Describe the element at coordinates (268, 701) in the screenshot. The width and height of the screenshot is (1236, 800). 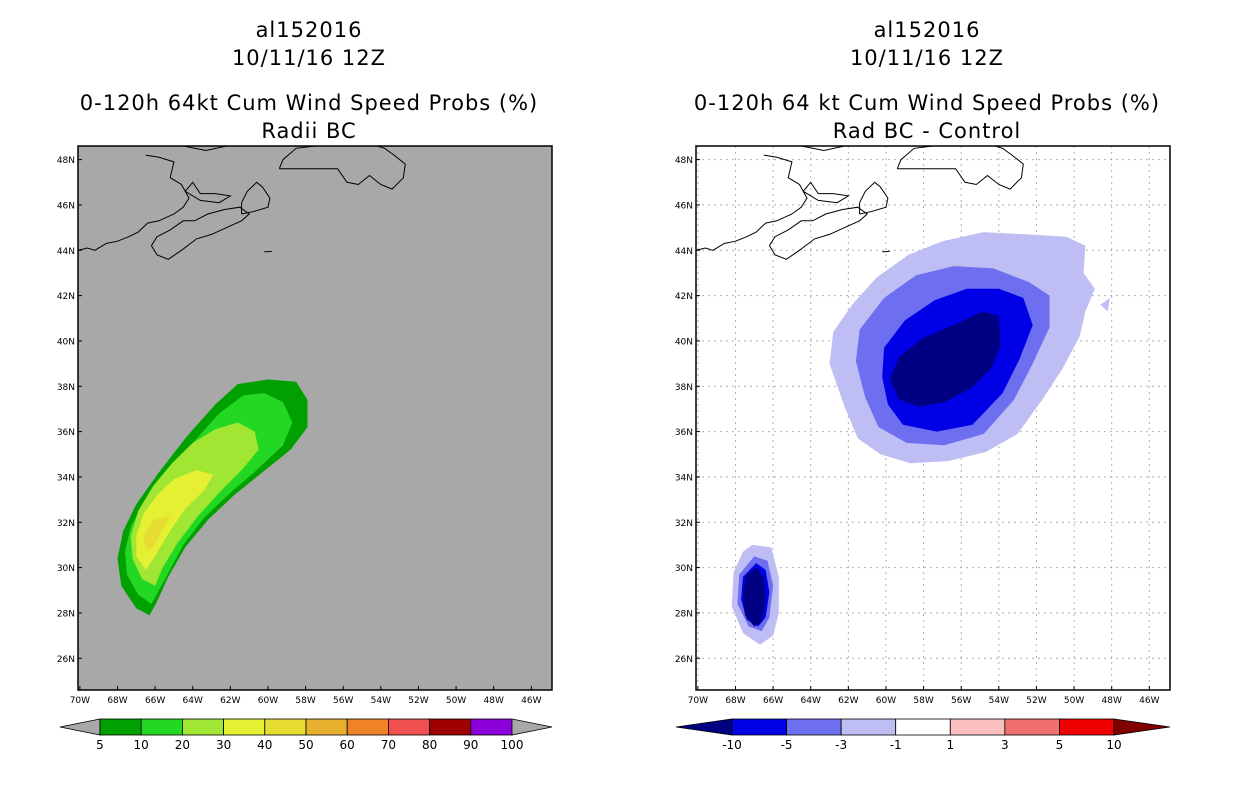
I see `left-lon-label: 60W` at that location.